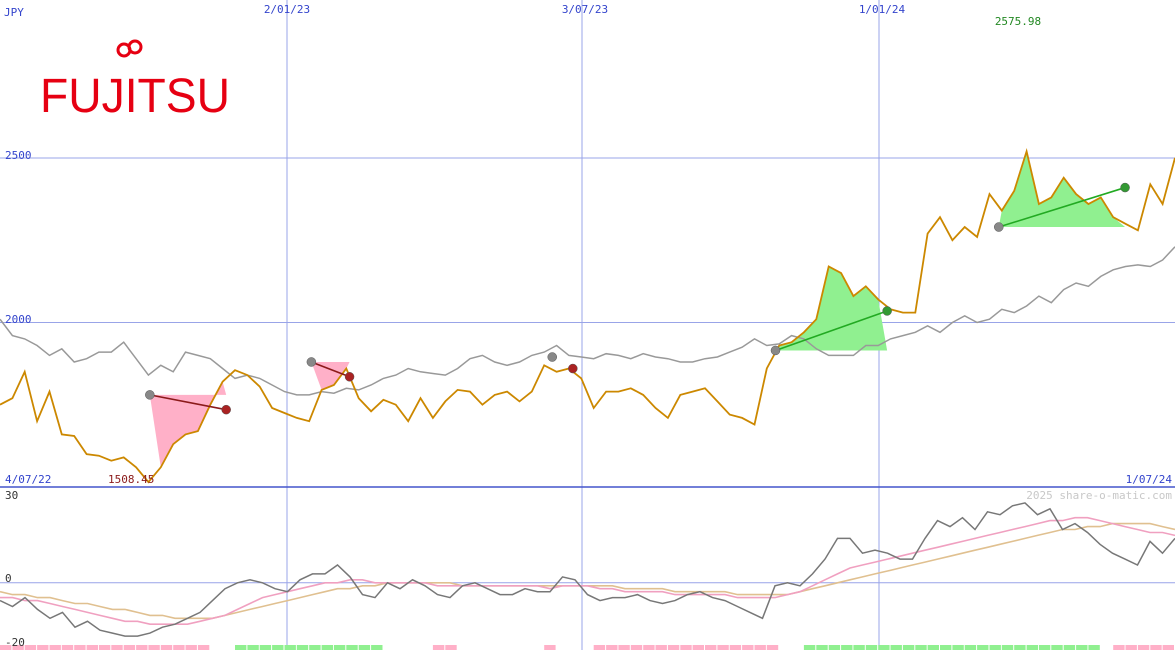 This screenshot has height=650, width=1175. Describe the element at coordinates (135, 96) in the screenshot. I see `logo-wordmark: FUJITSU` at that location.